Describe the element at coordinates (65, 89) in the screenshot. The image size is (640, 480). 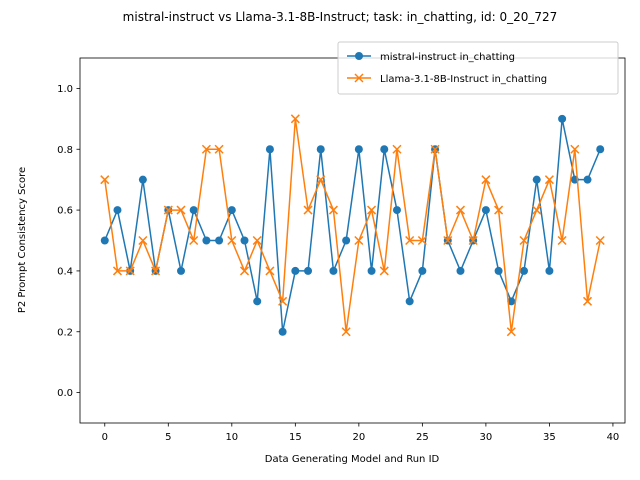
I see `y-tick-label: 1.0` at that location.